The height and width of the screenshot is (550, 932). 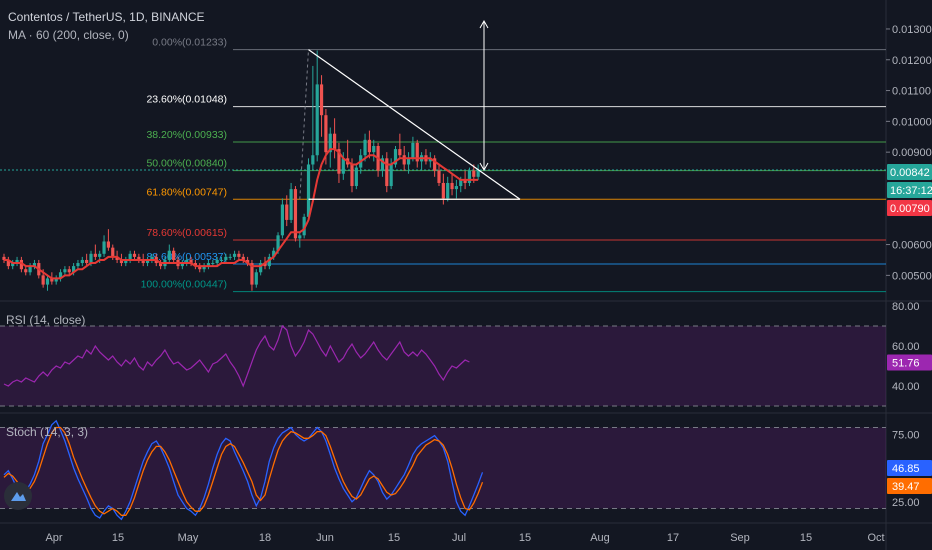 I want to click on time-axis: Apr 15 May 18 Jun 15 Jul 15 Aug 17 Sep 15 Oct, so click(x=464, y=538).